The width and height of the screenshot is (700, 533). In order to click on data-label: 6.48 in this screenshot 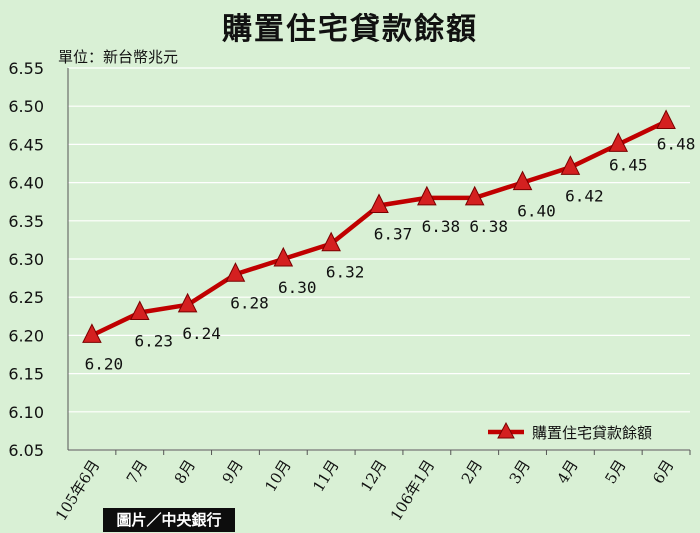, I will do `click(676, 143)`.